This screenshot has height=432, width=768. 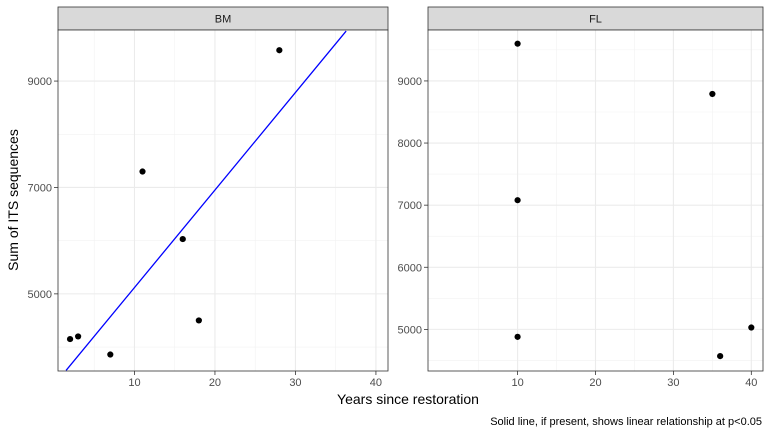 I want to click on y-axis-title: Sum of ITS sequences, so click(x=13, y=200).